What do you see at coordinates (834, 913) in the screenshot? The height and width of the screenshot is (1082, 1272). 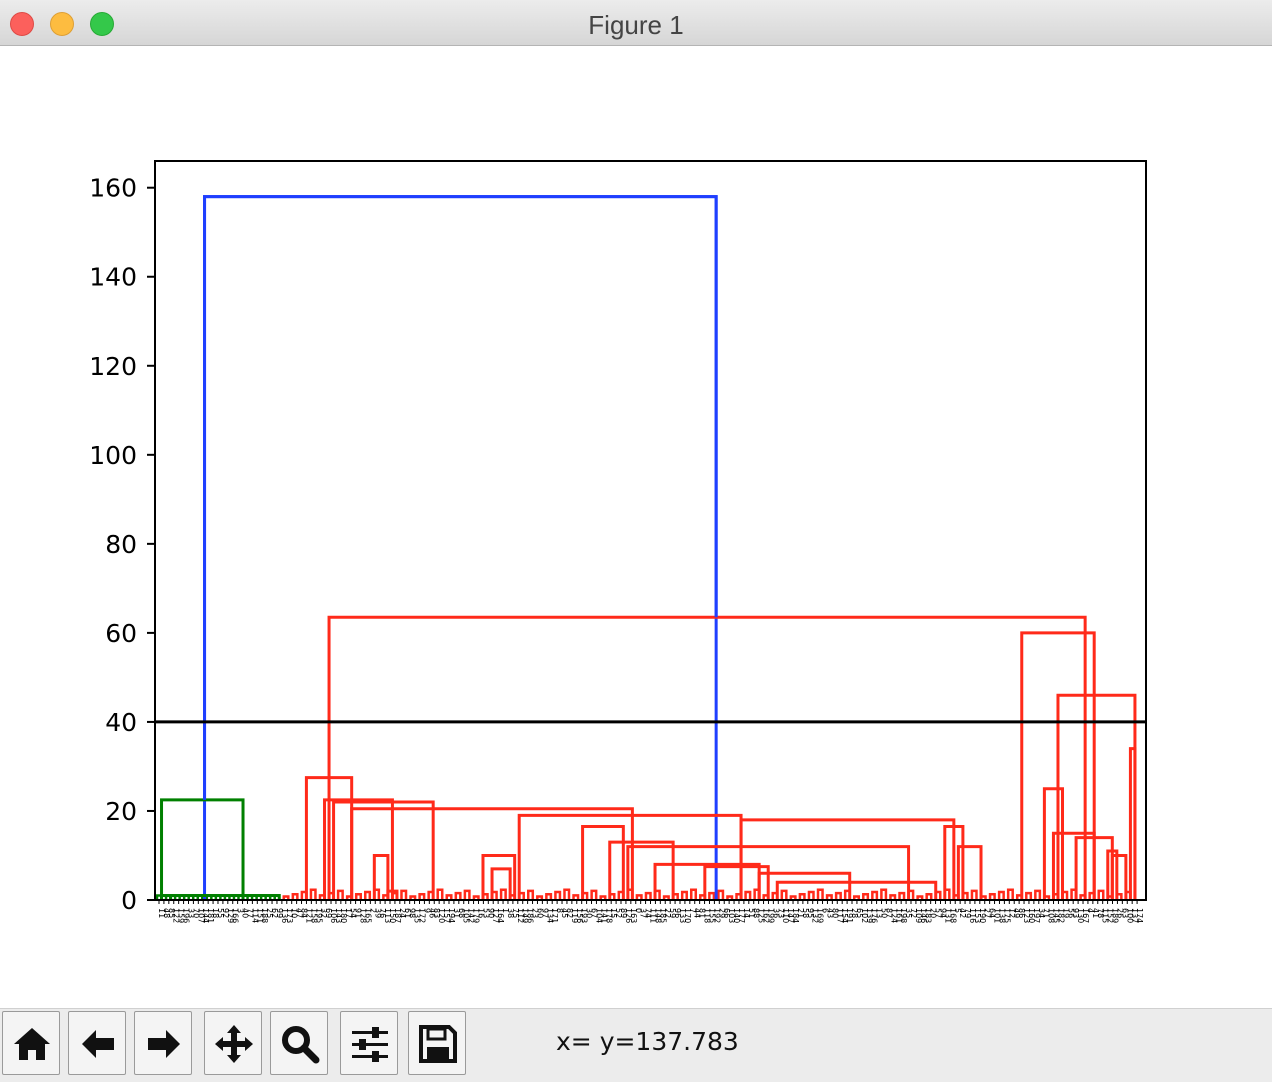 I see `x-tick-label: 80` at bounding box center [834, 913].